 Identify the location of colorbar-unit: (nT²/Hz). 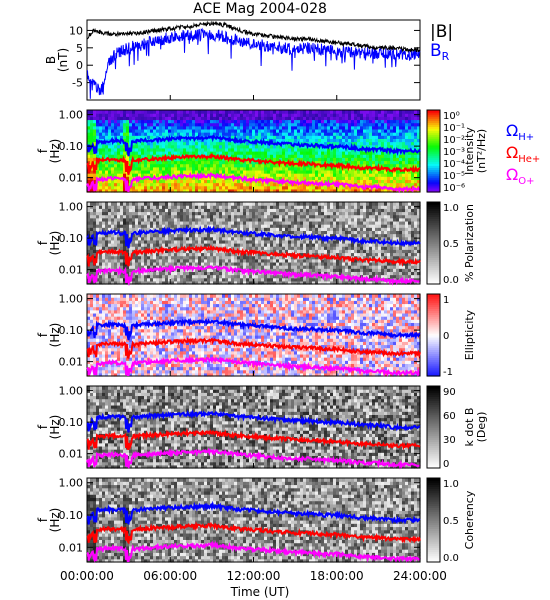
(481, 151).